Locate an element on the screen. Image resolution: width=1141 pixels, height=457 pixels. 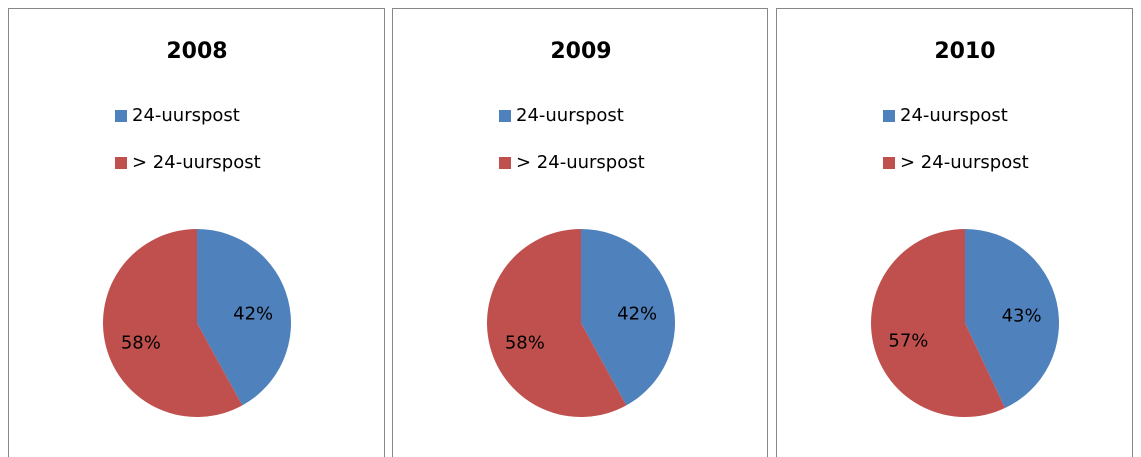
chart-title: 2008 is located at coordinates (196, 51).